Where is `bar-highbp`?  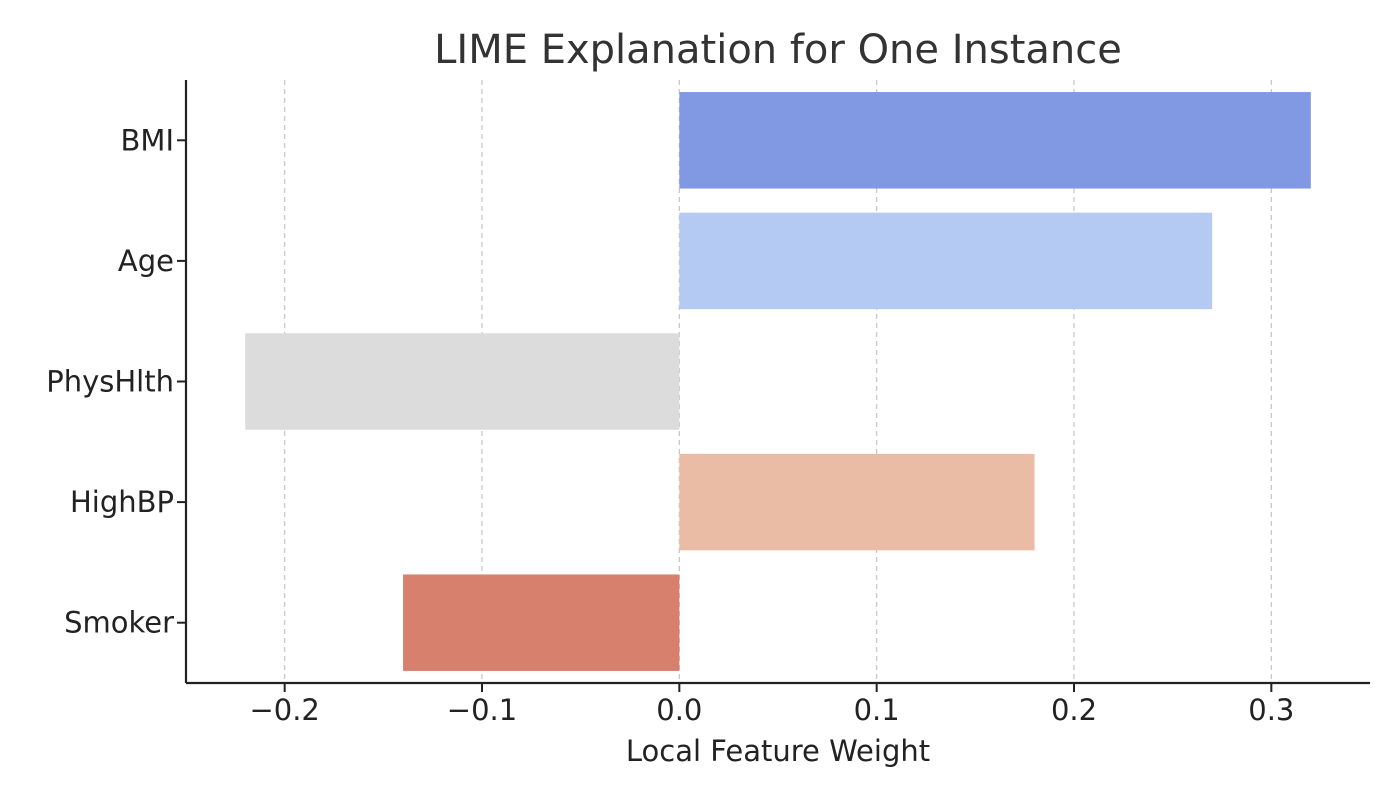 bar-highbp is located at coordinates (857, 502).